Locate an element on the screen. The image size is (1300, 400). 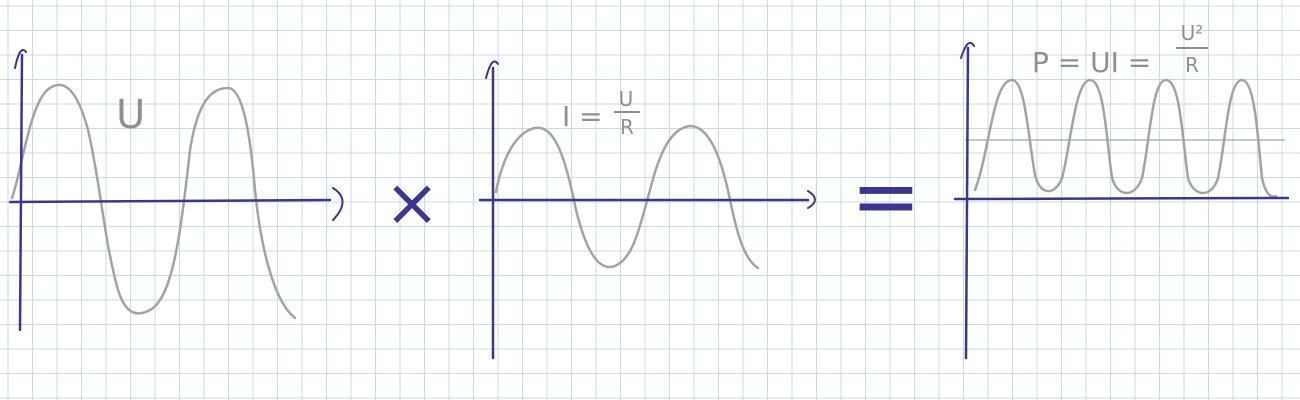
current-formula-denominator: R is located at coordinates (627, 127).